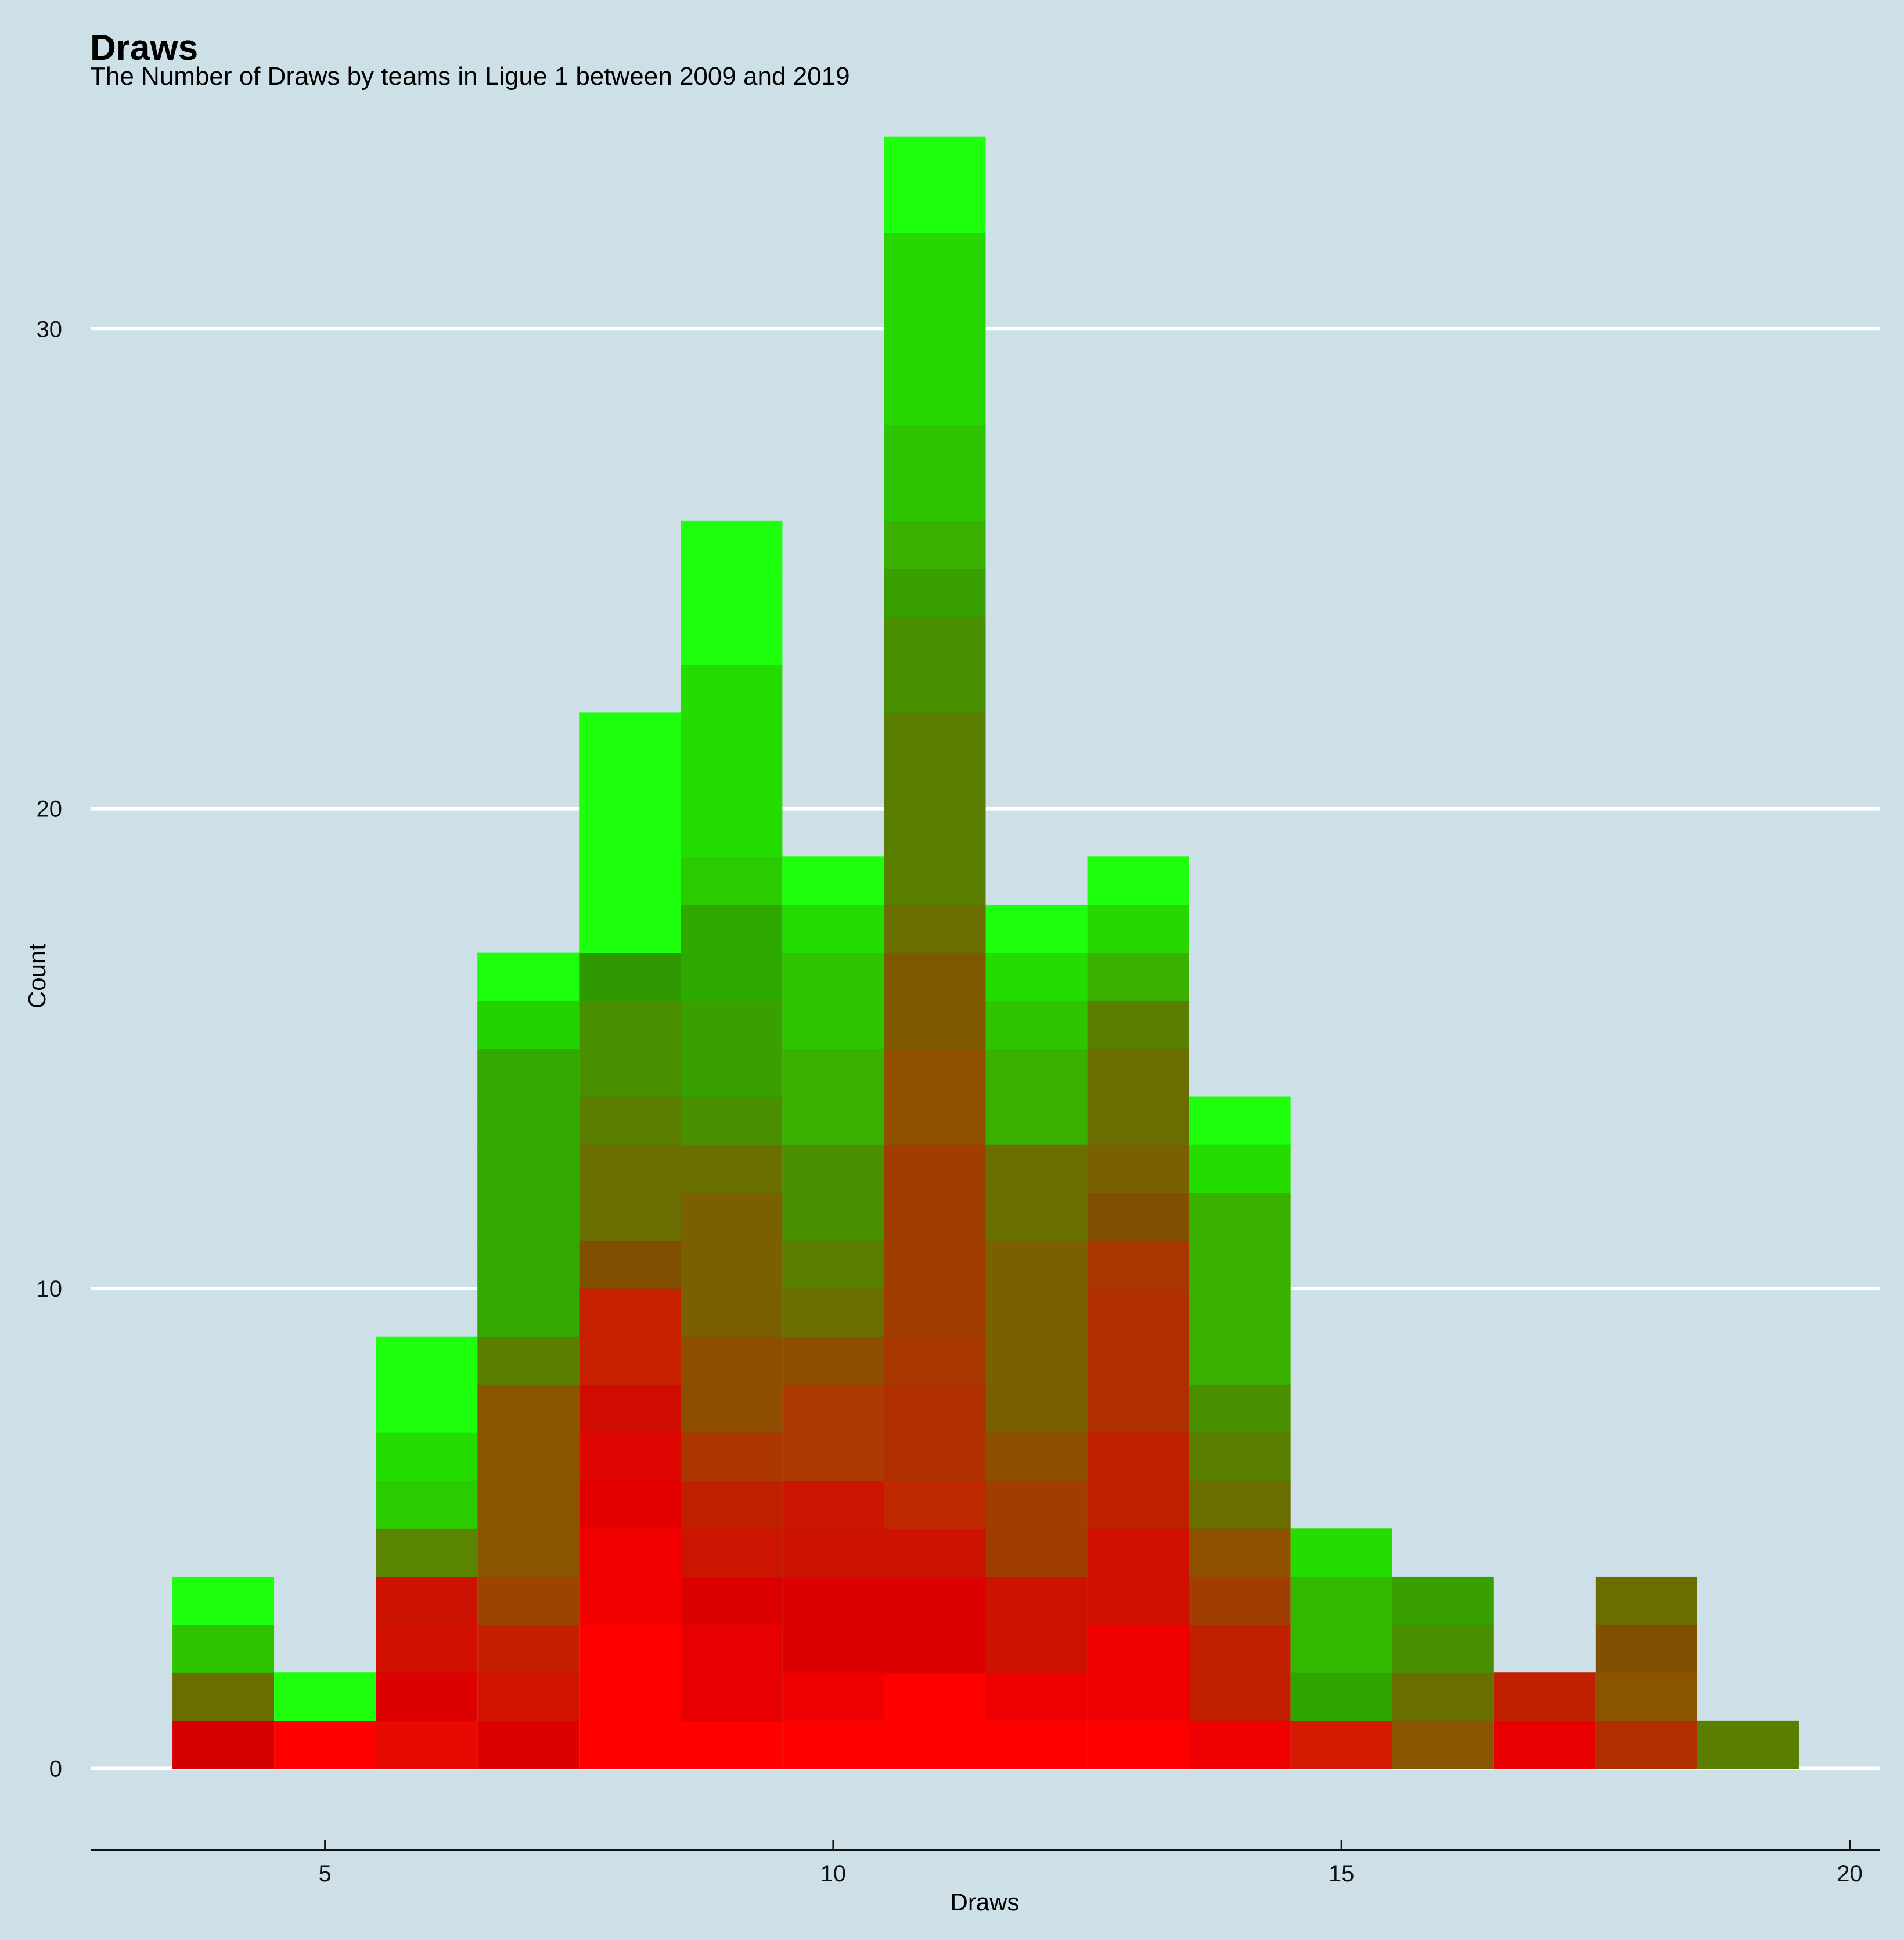  I want to click on y-tick-label-30: 30, so click(50, 329).